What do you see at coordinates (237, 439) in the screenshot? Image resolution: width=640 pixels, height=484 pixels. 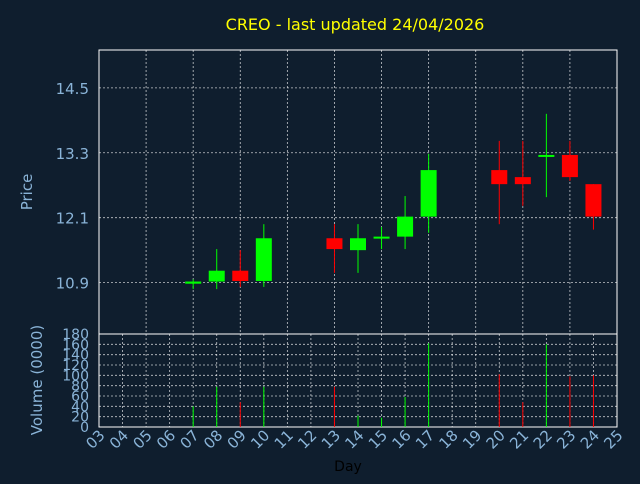 I see `x-tick-label: 09` at bounding box center [237, 439].